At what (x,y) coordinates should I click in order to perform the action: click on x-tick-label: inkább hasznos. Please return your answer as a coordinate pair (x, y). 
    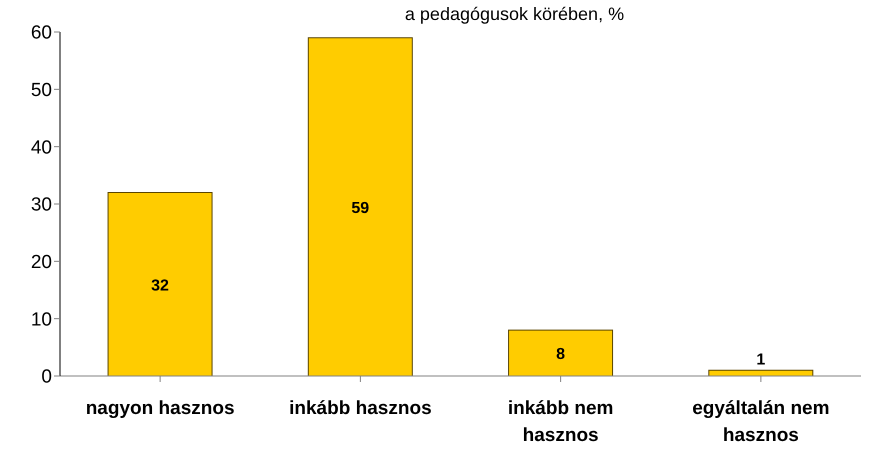
    Looking at the image, I should click on (360, 408).